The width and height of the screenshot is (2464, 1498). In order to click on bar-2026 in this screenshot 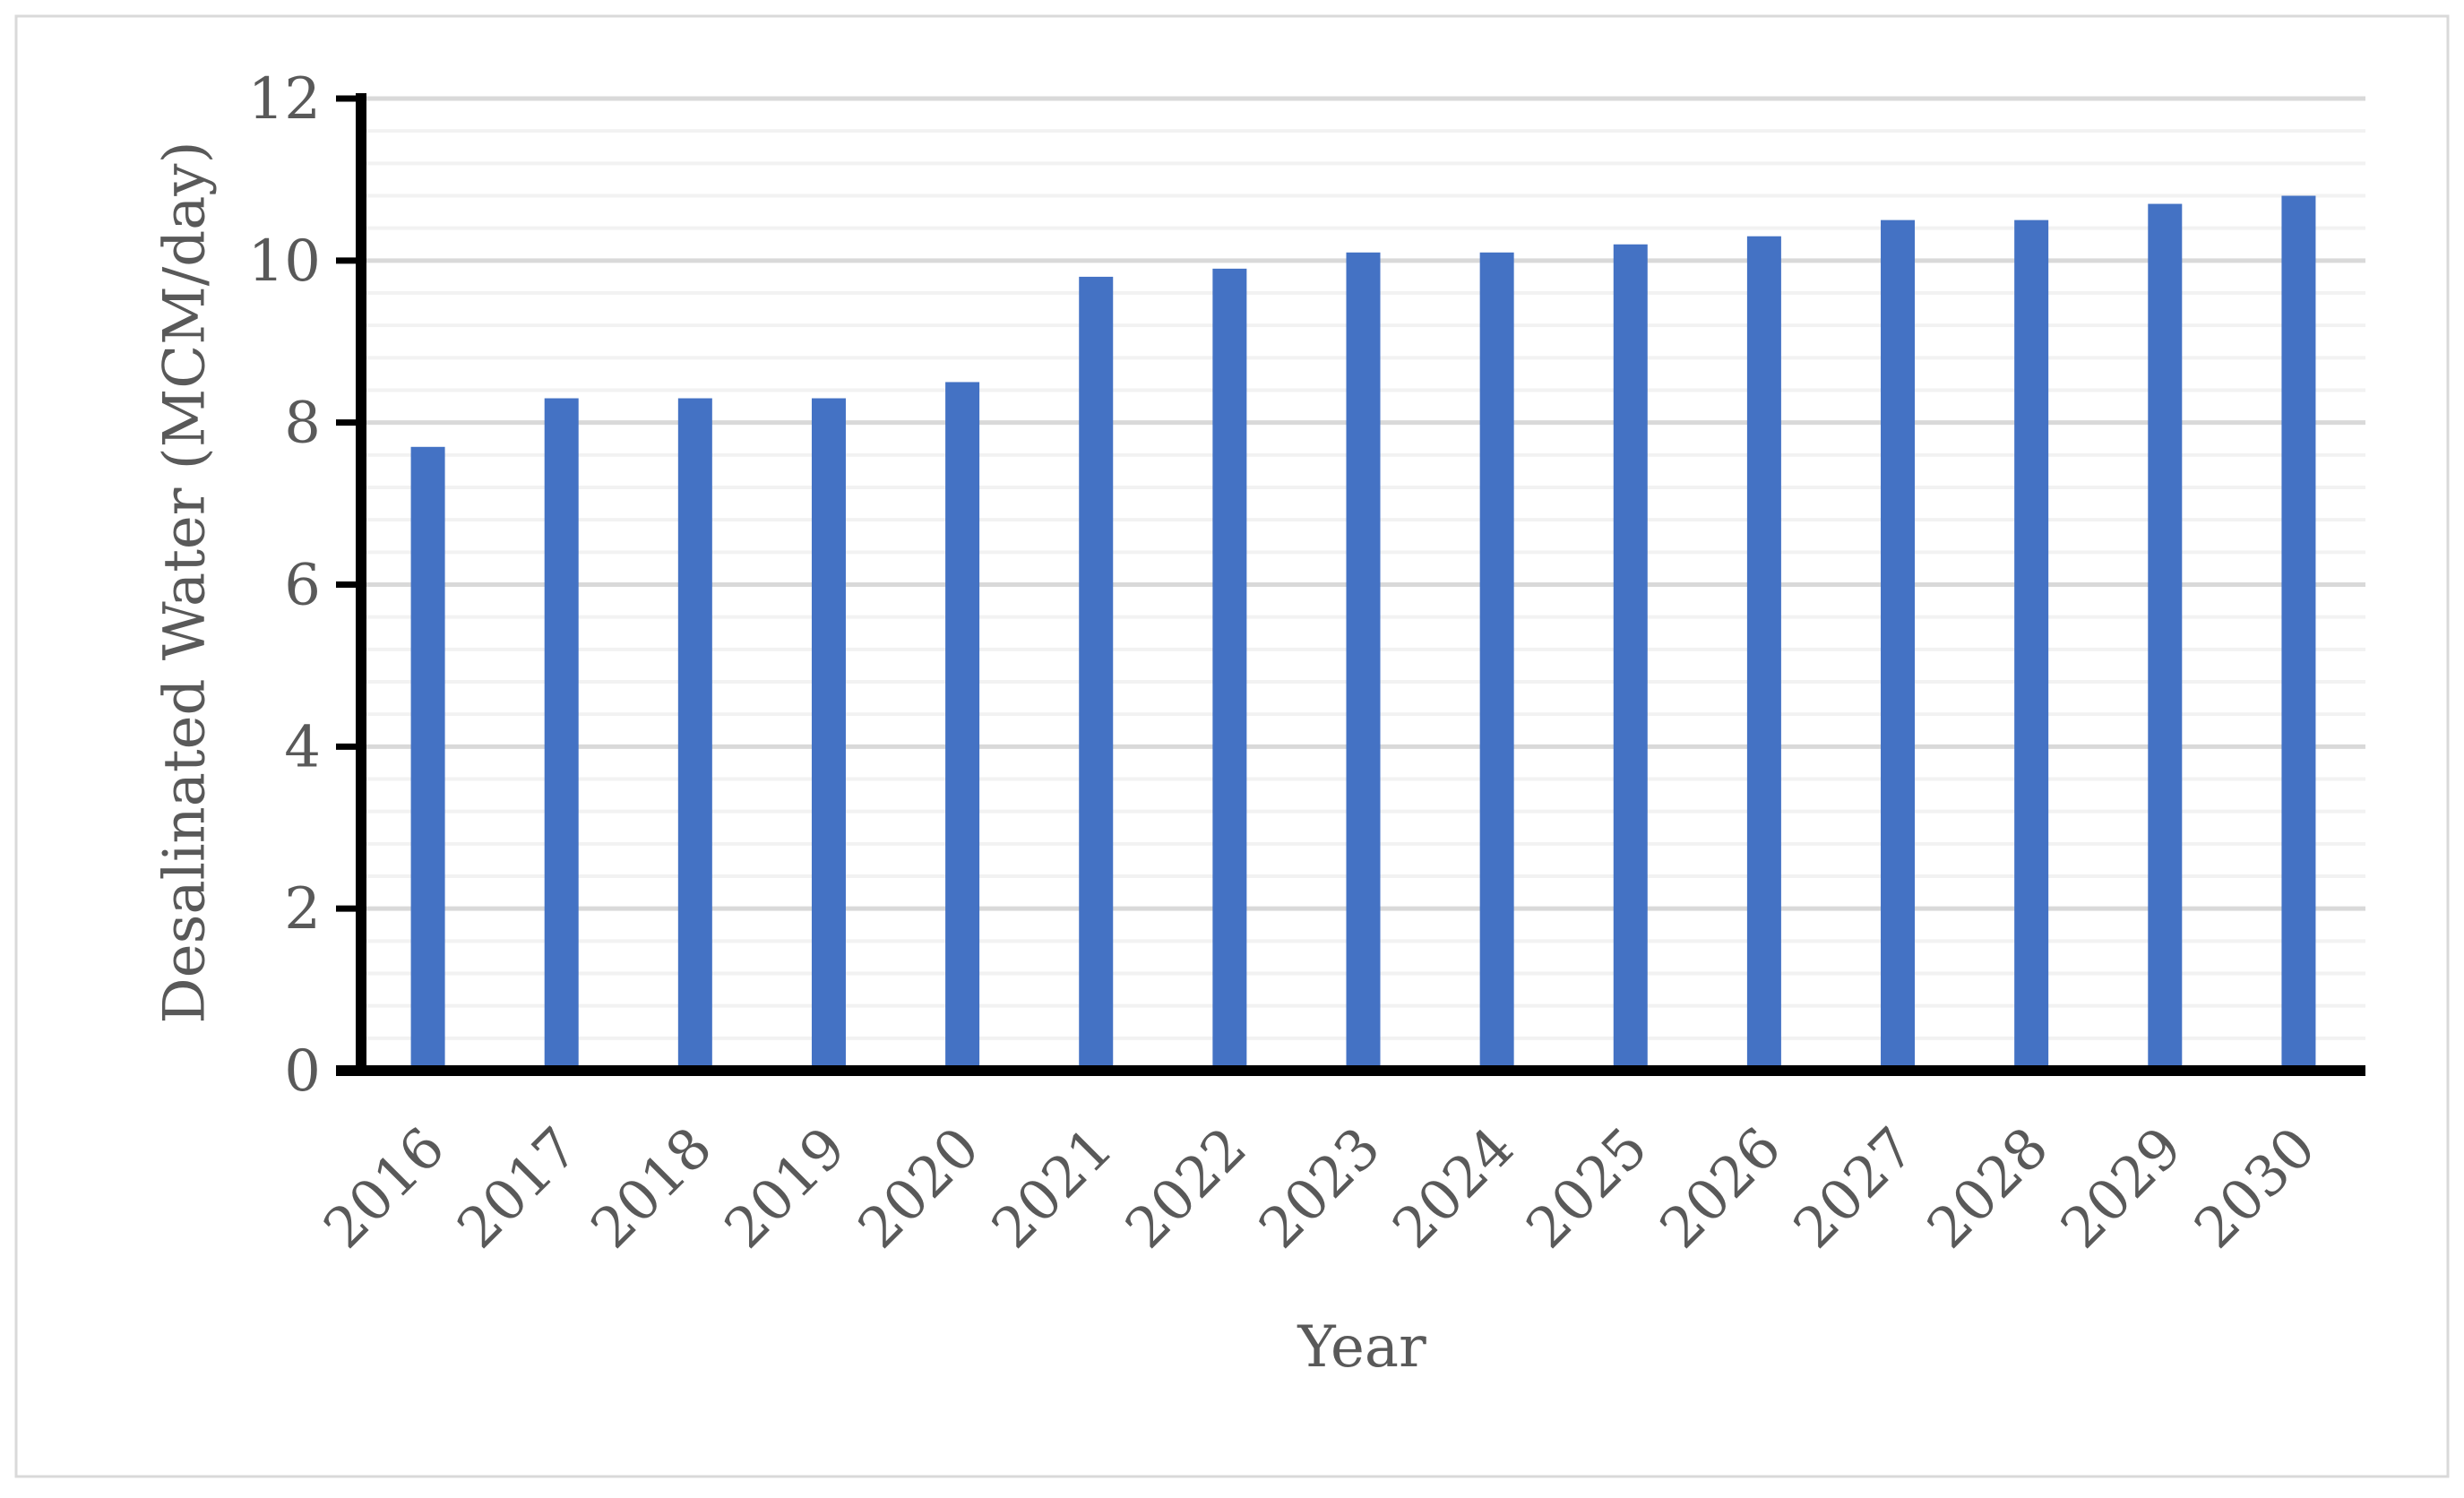, I will do `click(1764, 654)`.